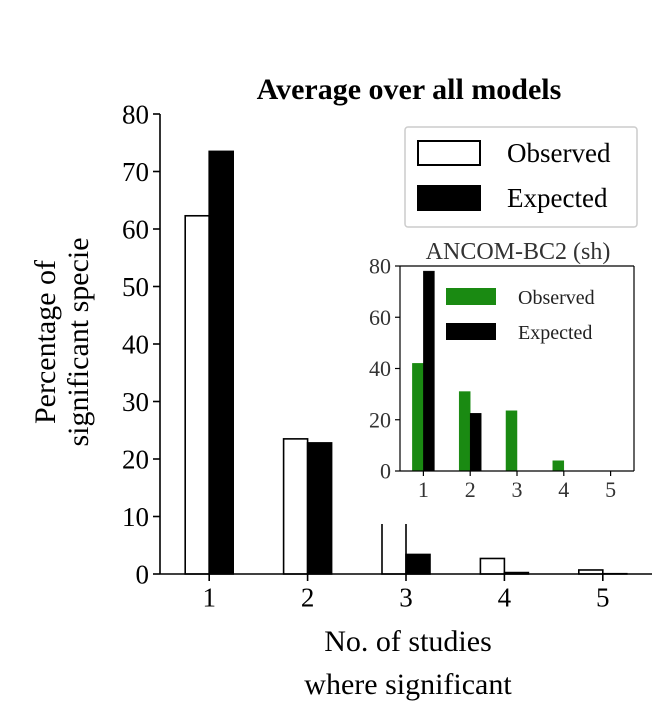 The image size is (659, 714). Describe the element at coordinates (408, 663) in the screenshot. I see `x-axis-label: No. of studies where significant` at that location.